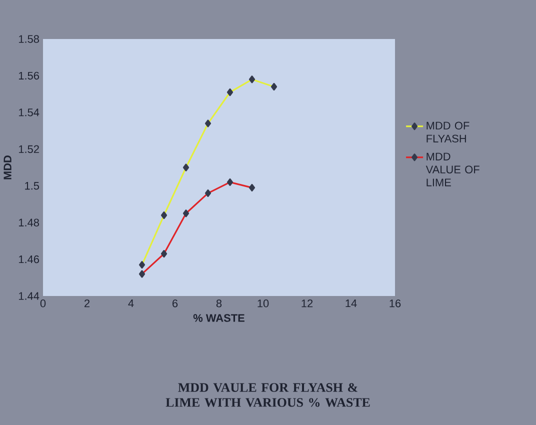 This screenshot has width=536, height=425. What do you see at coordinates (131, 304) in the screenshot?
I see `x-tick-label: 4` at bounding box center [131, 304].